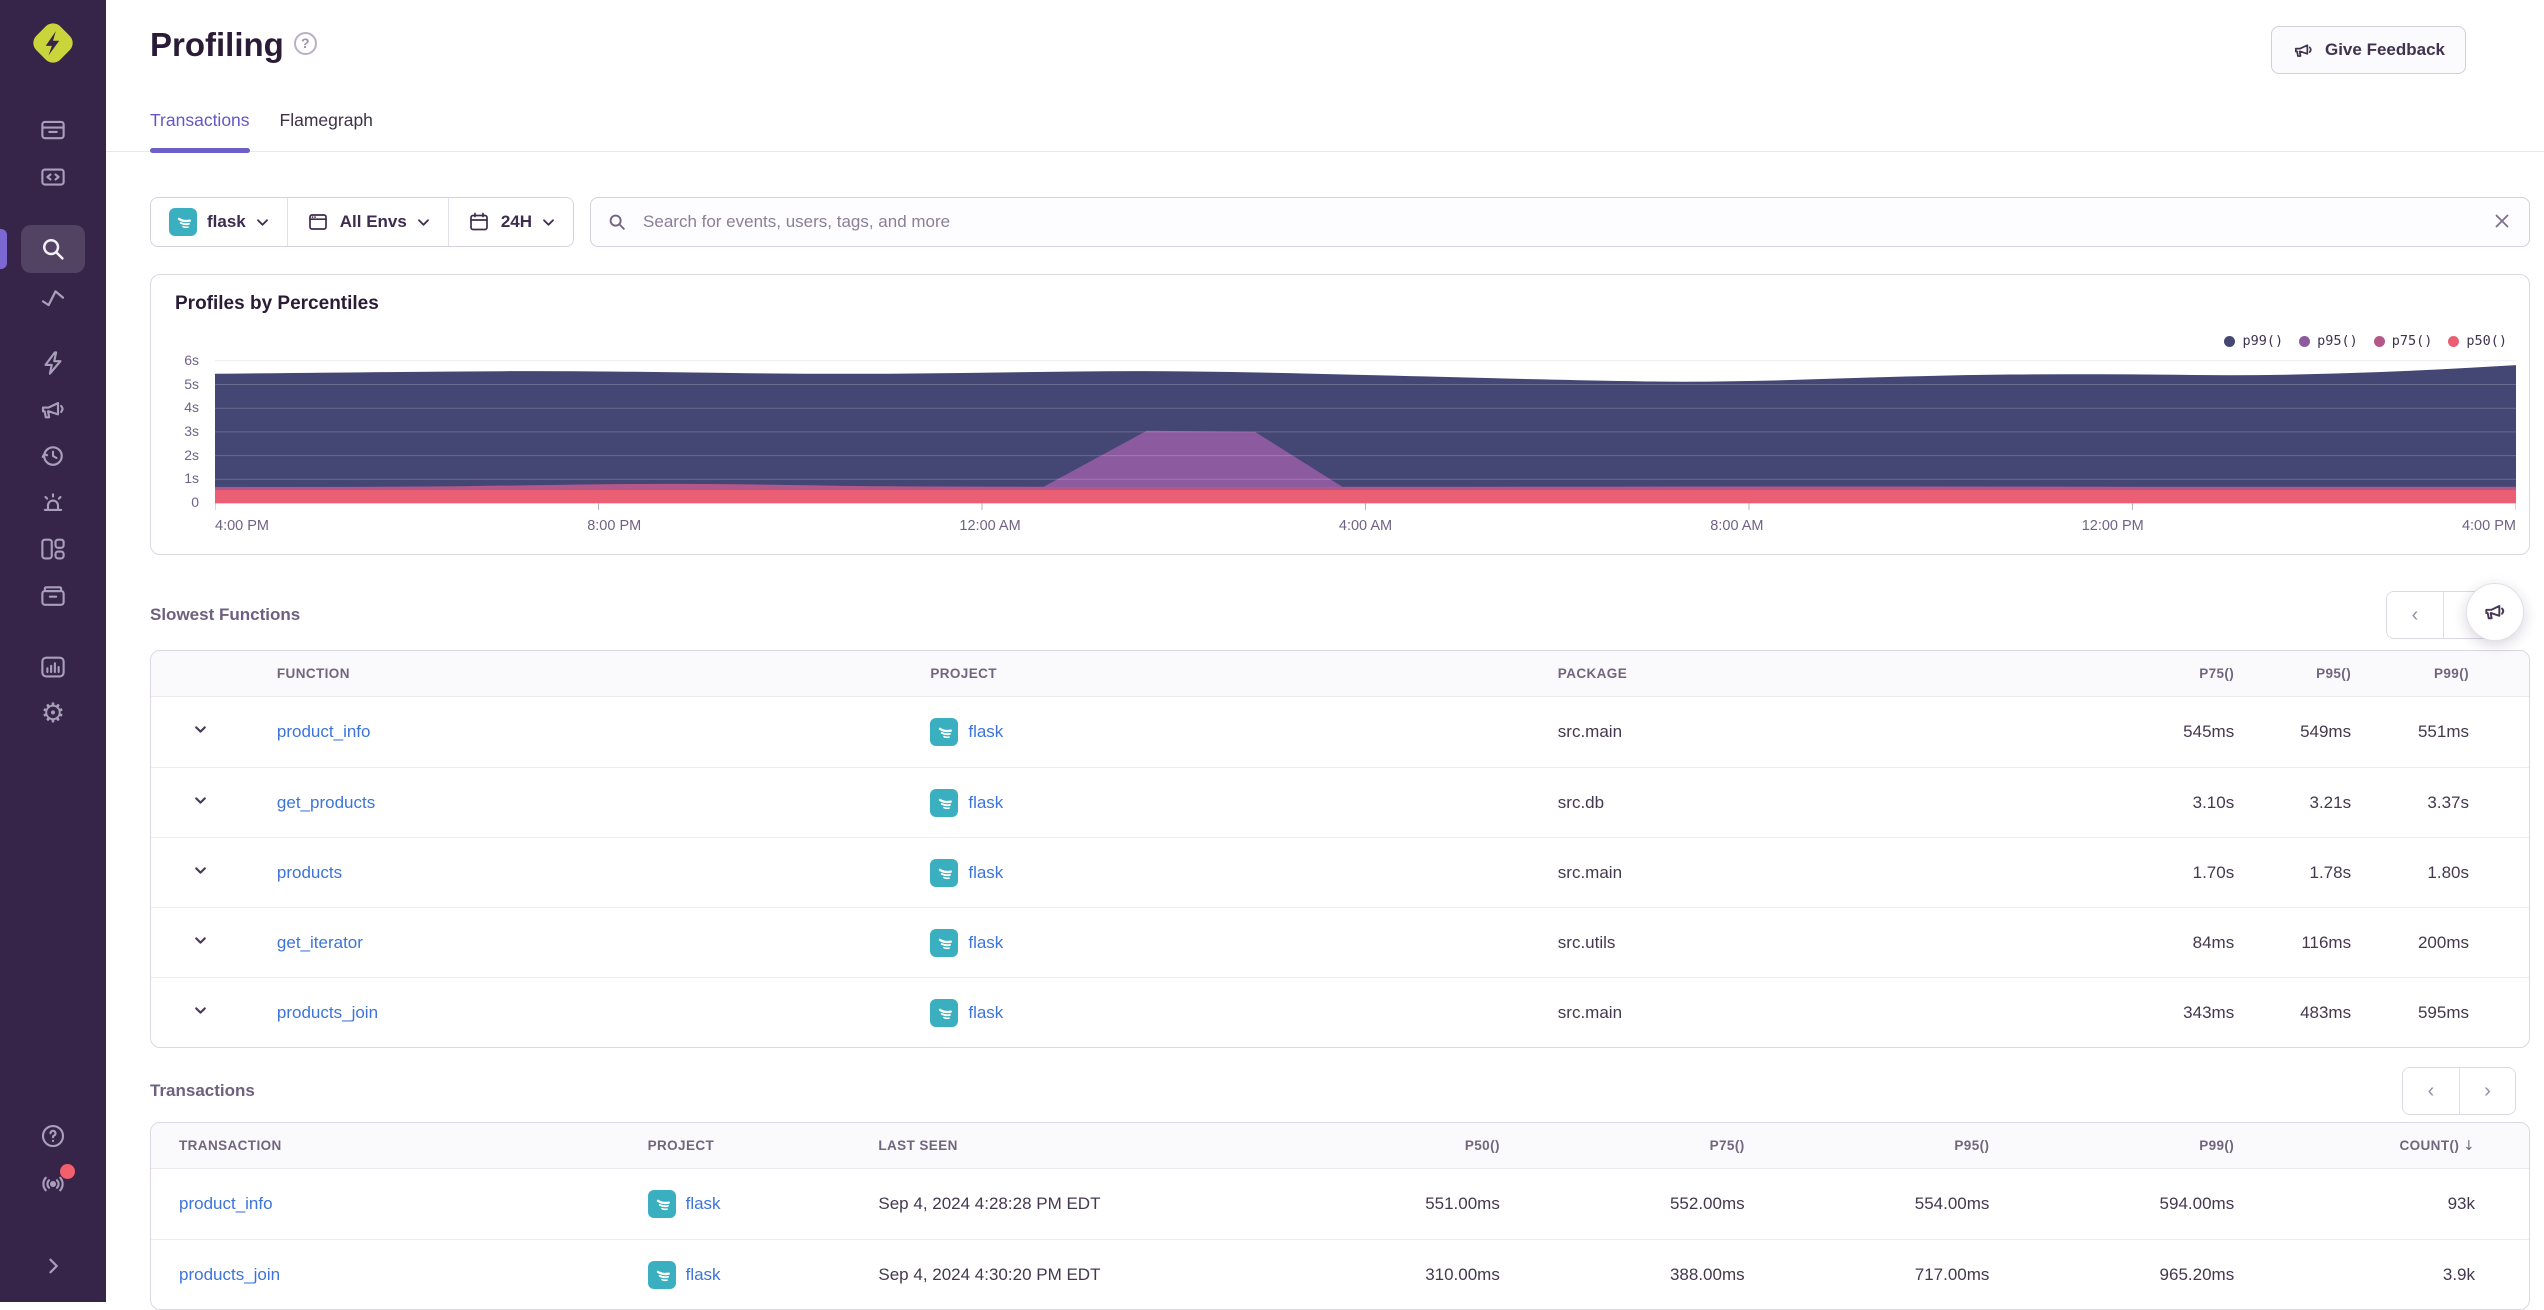 Image resolution: width=2544 pixels, height=1310 pixels. What do you see at coordinates (305, 43) in the screenshot?
I see `page-help-icon: ?` at bounding box center [305, 43].